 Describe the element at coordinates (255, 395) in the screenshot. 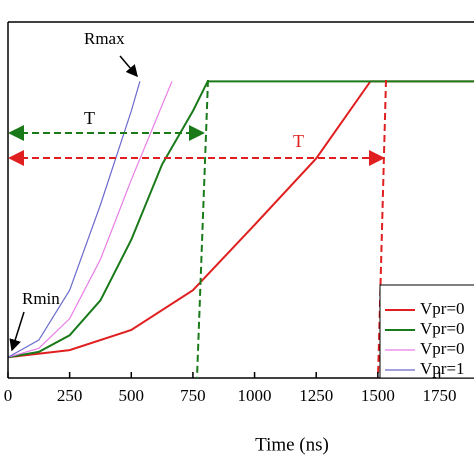

I see `x-tick-label: 1000` at that location.